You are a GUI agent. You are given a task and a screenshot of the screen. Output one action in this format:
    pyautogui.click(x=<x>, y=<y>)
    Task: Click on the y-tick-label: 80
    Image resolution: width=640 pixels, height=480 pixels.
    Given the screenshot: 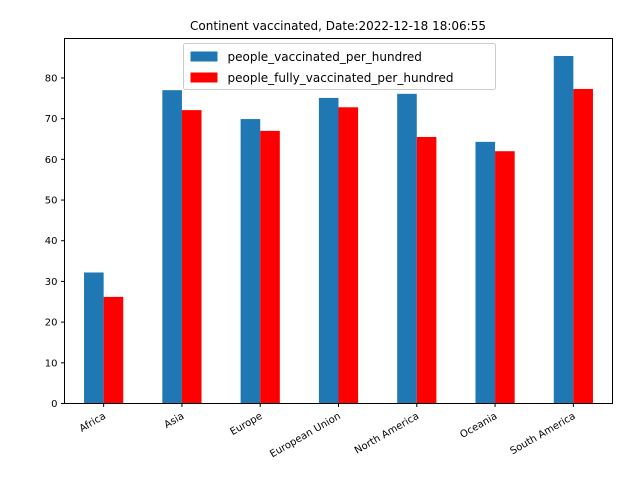 What is the action you would take?
    pyautogui.click(x=51, y=78)
    